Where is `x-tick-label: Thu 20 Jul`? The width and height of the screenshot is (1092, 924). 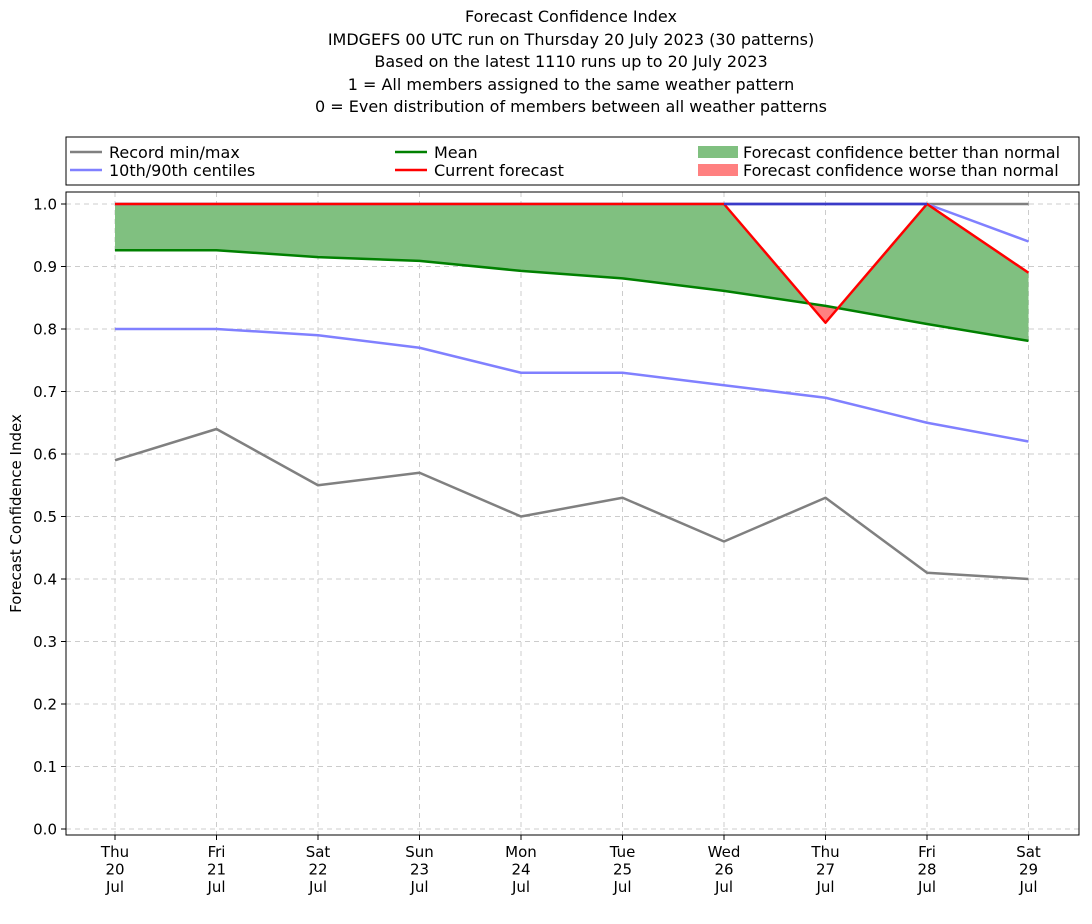 x-tick-label: Thu 20 Jul is located at coordinates (114, 869).